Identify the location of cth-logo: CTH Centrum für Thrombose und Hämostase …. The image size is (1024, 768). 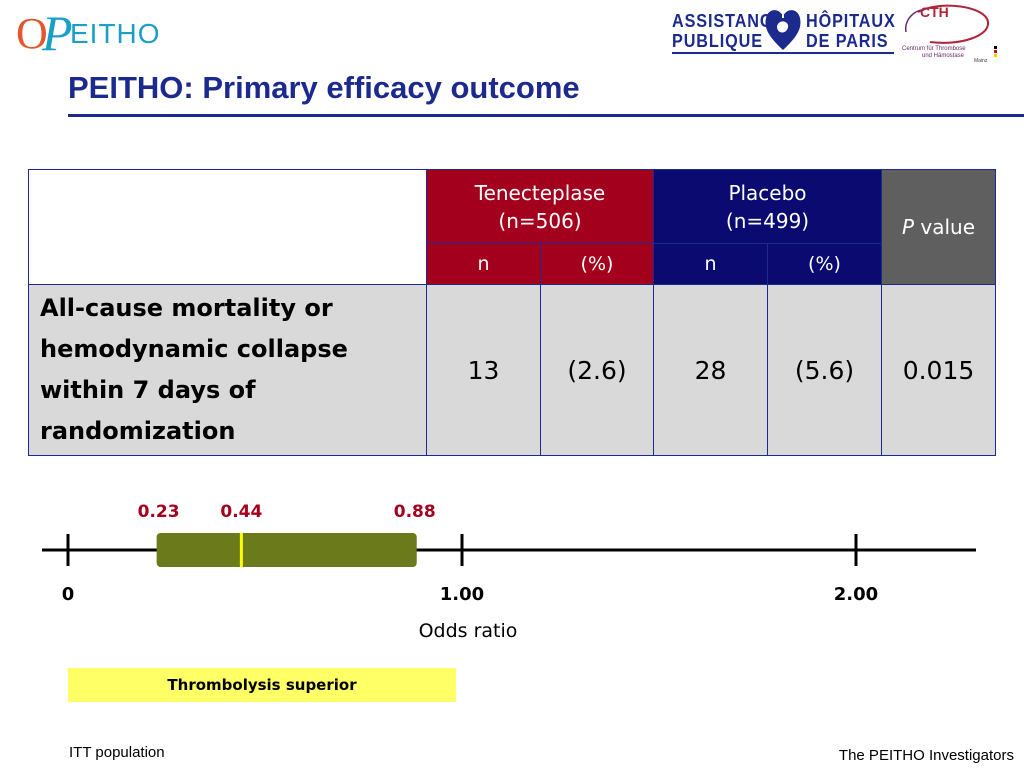
(960, 33).